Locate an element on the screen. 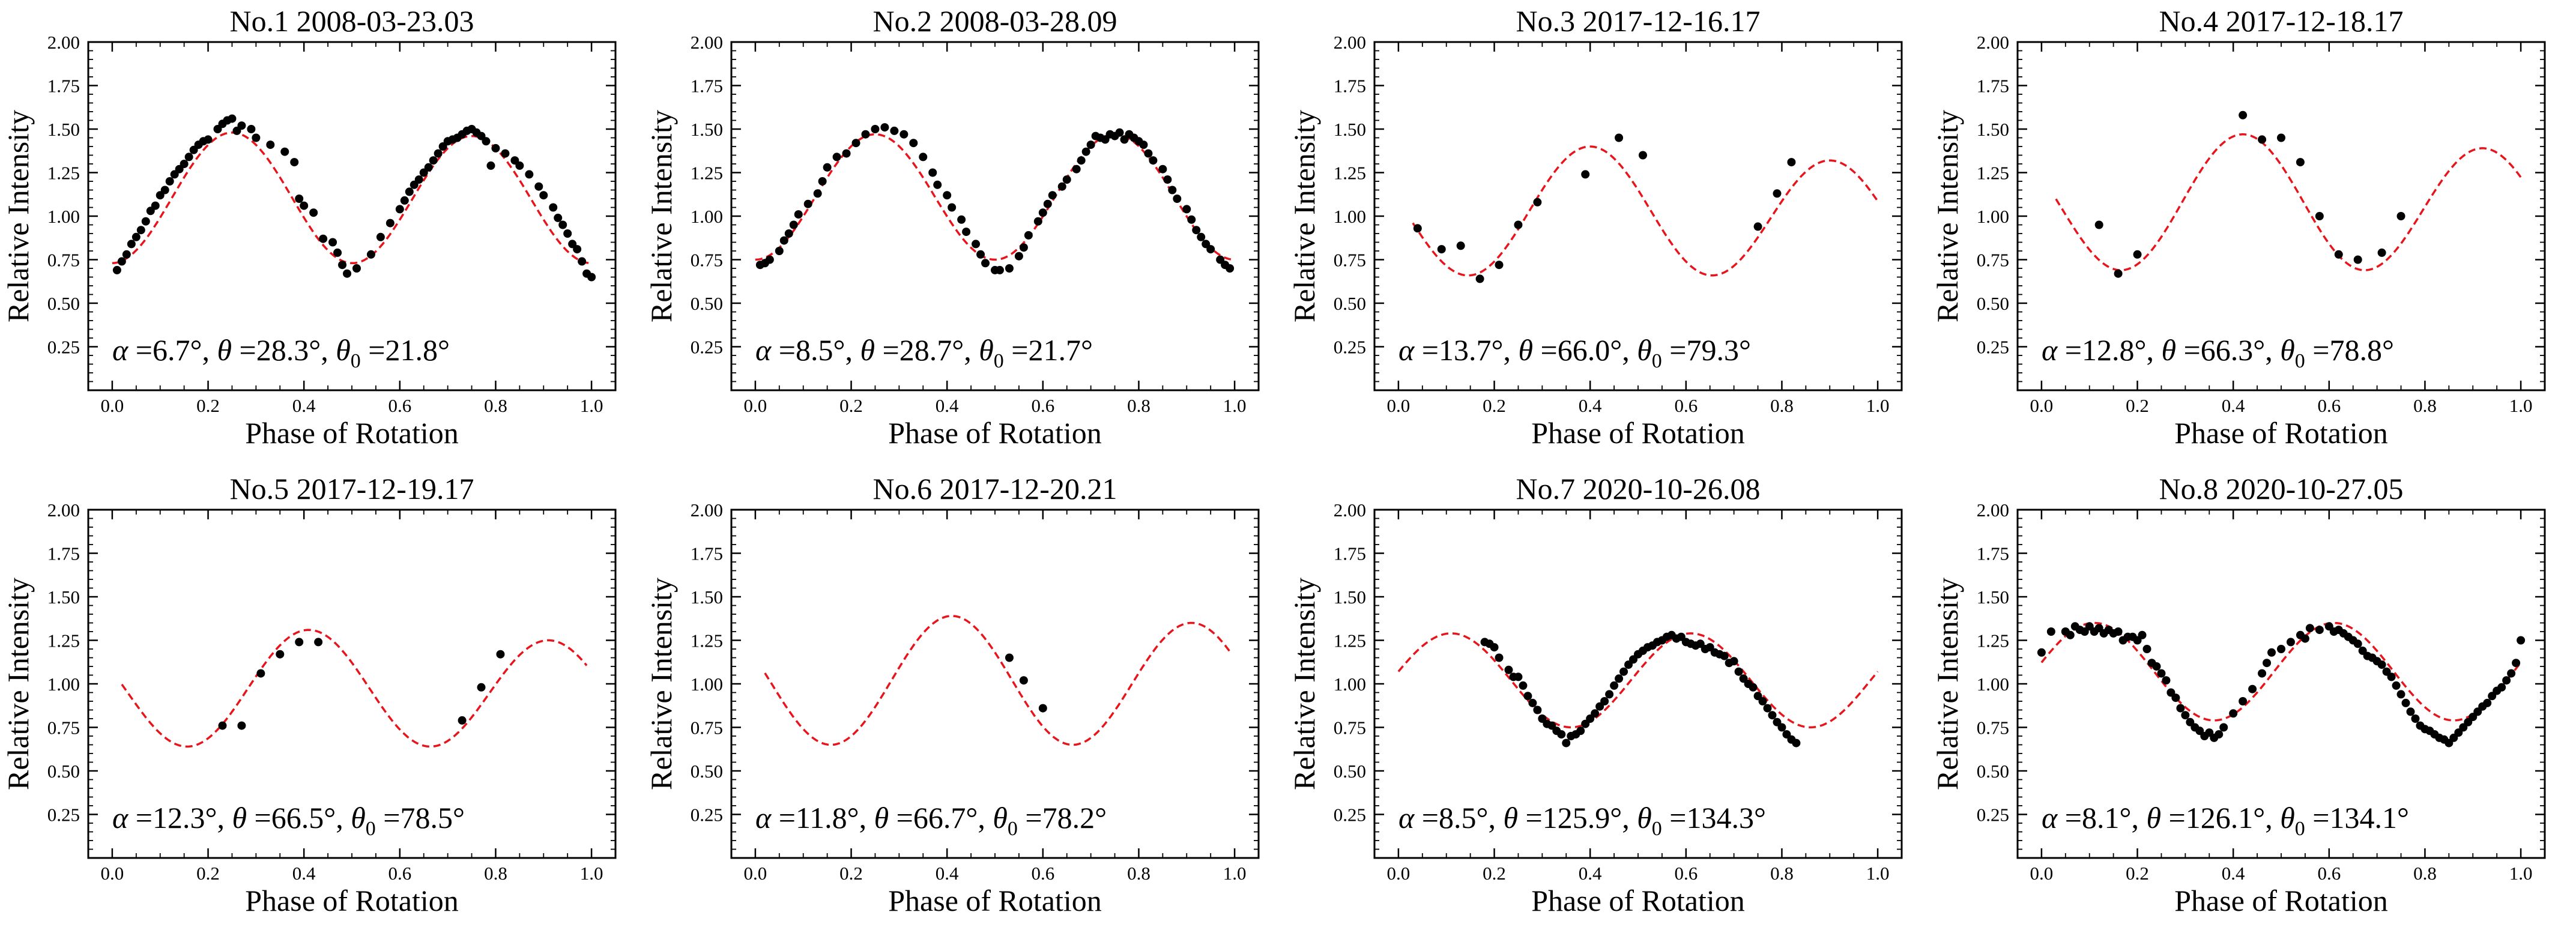  fit-annotation: α =13.7°, θ =66.0°, θ0 =79.3° is located at coordinates (1574, 352).